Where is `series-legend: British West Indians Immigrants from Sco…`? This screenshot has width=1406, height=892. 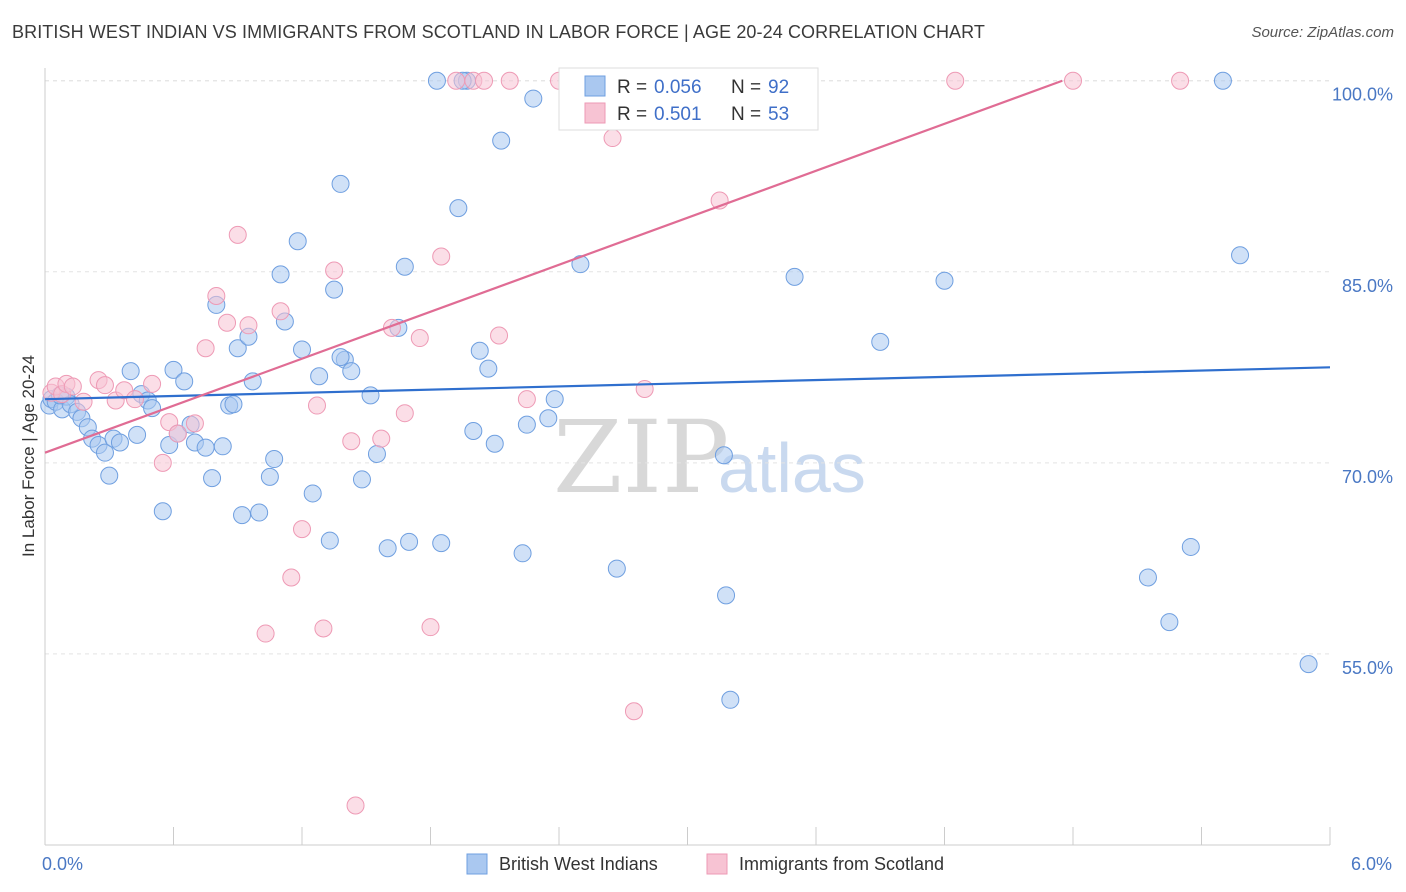
series-legend: British West Indians Immigrants from Sco… is located at coordinates (705, 864).